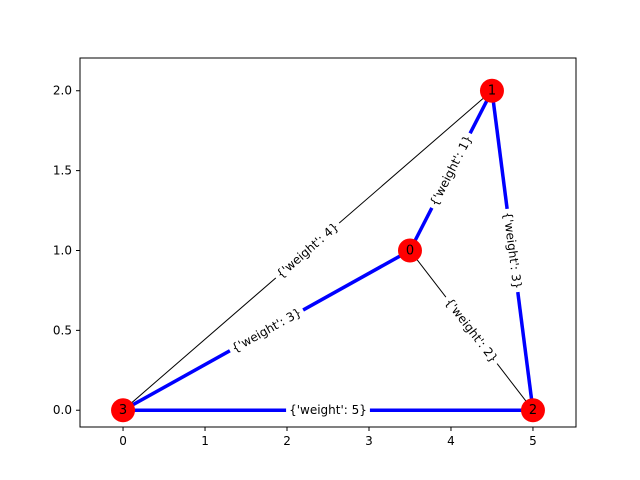 The width and height of the screenshot is (640, 480). I want to click on node-label-3: 3, so click(123, 410).